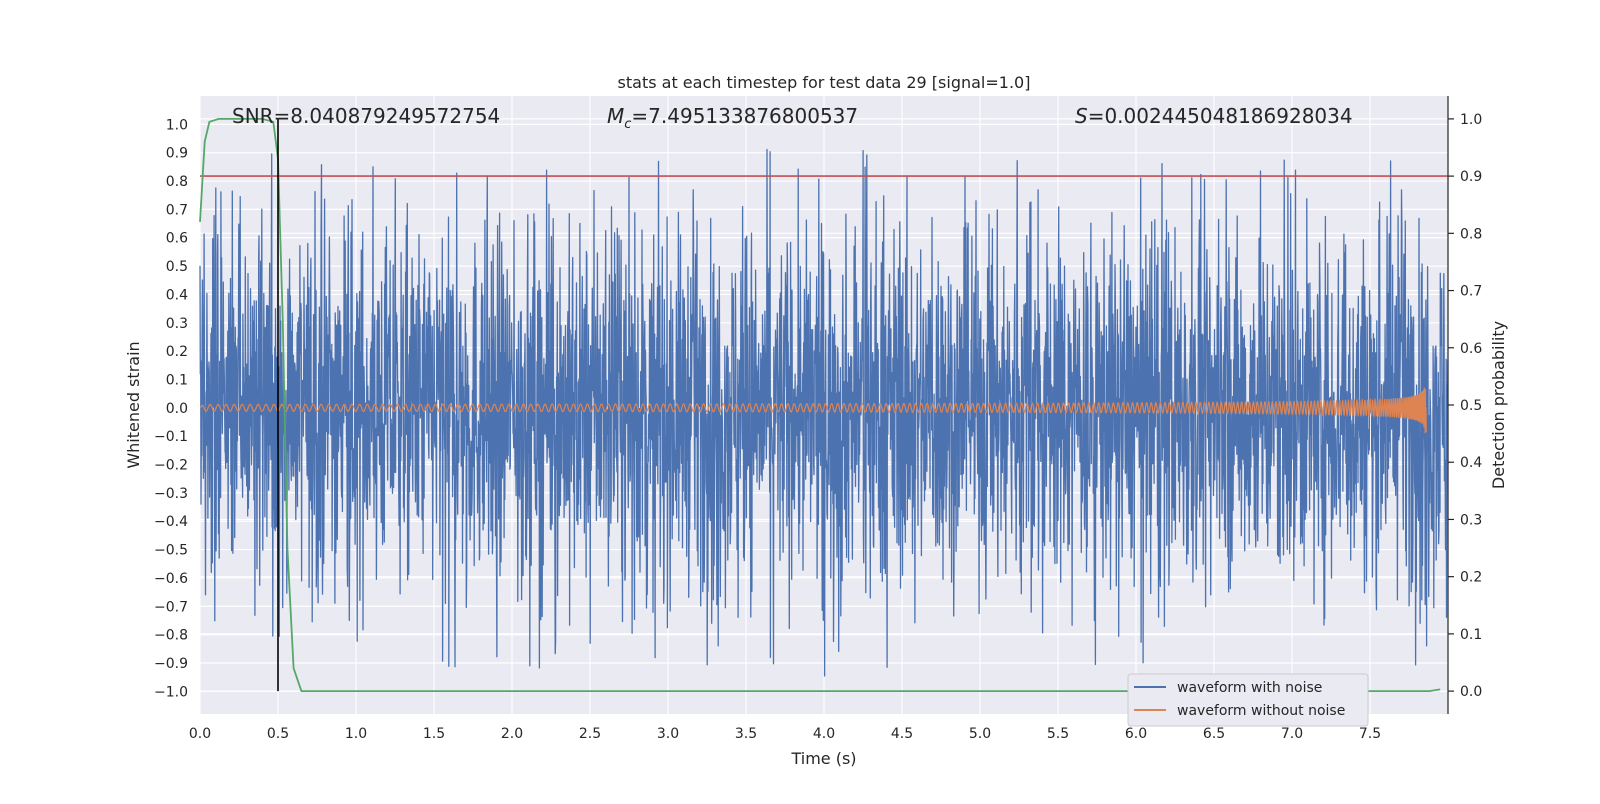  What do you see at coordinates (177, 154) in the screenshot?
I see `y-tick-label: 0.9` at bounding box center [177, 154].